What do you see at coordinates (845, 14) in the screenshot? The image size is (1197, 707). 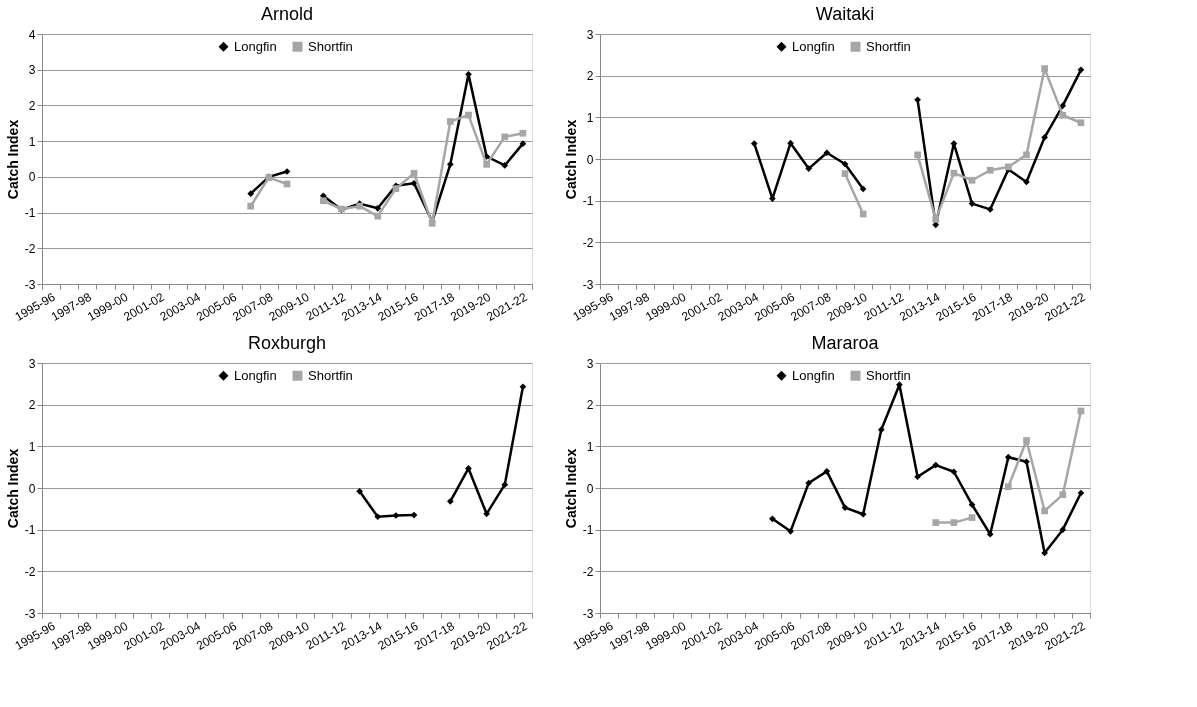 I see `chart-title: Waitaki` at bounding box center [845, 14].